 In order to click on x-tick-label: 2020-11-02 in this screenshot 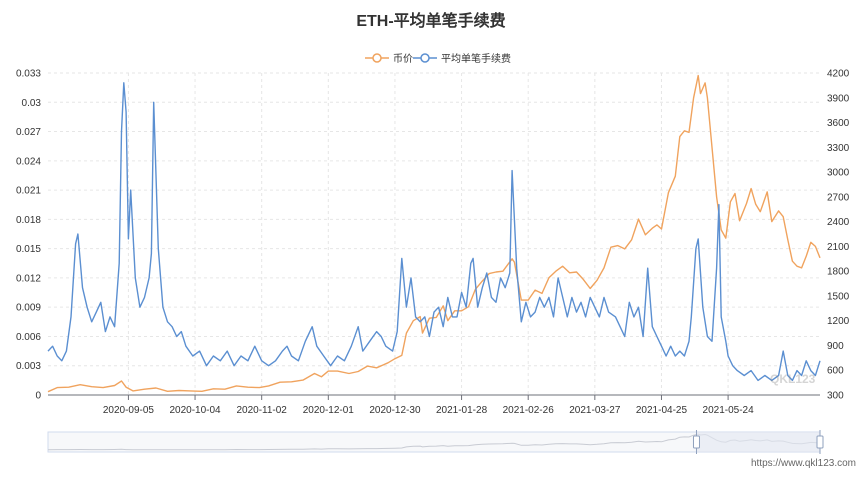, I will do `click(261, 410)`.